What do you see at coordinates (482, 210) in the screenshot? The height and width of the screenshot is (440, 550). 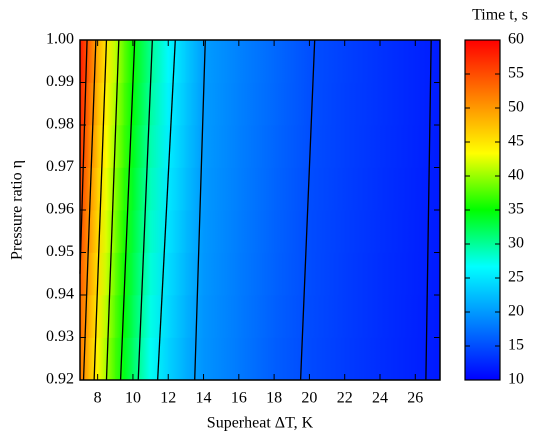 I see `colorbar` at bounding box center [482, 210].